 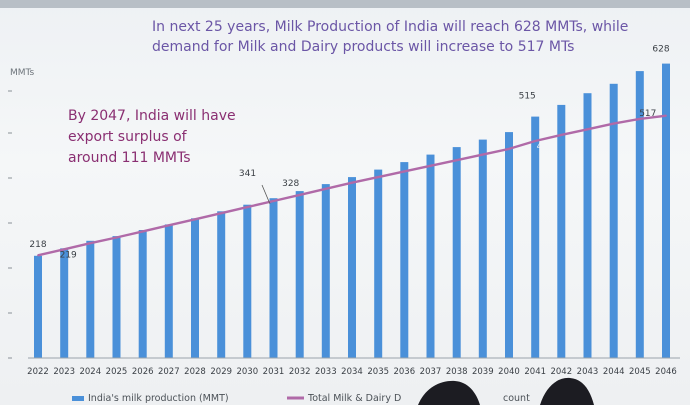 What do you see at coordinates (482, 154) in the screenshot?
I see `demand-point-2039` at bounding box center [482, 154].